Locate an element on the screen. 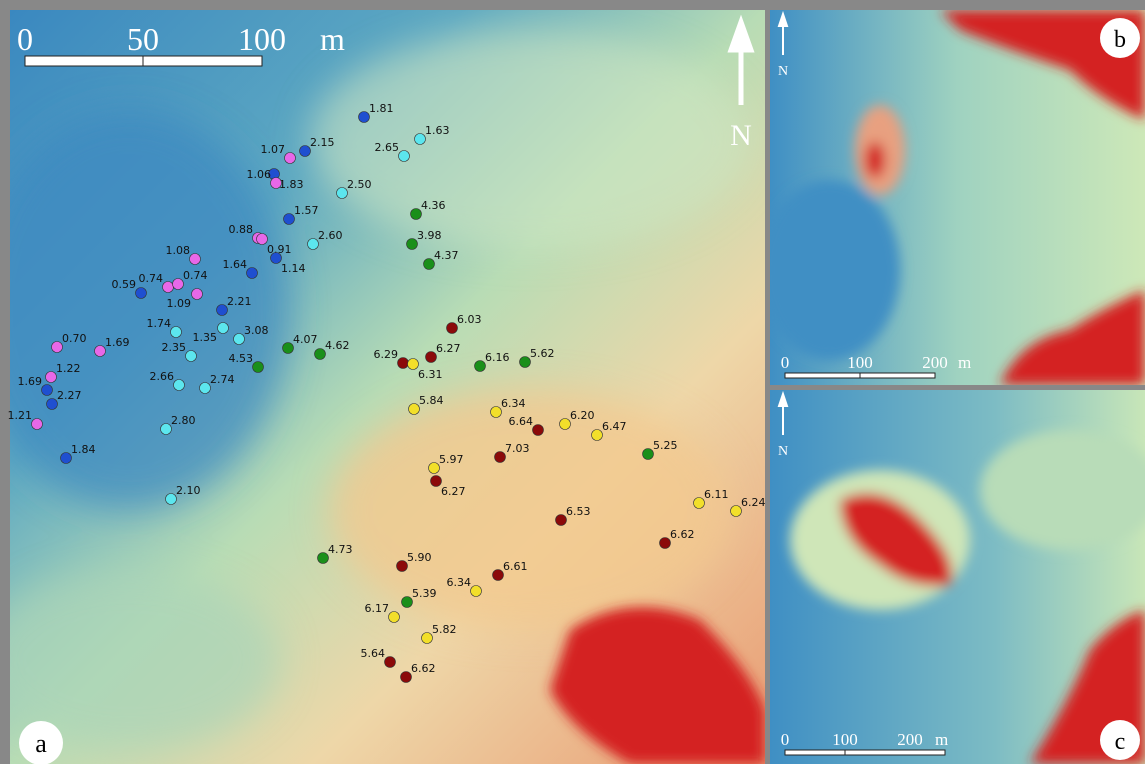  point-label: 5.90 is located at coordinates (419, 557).